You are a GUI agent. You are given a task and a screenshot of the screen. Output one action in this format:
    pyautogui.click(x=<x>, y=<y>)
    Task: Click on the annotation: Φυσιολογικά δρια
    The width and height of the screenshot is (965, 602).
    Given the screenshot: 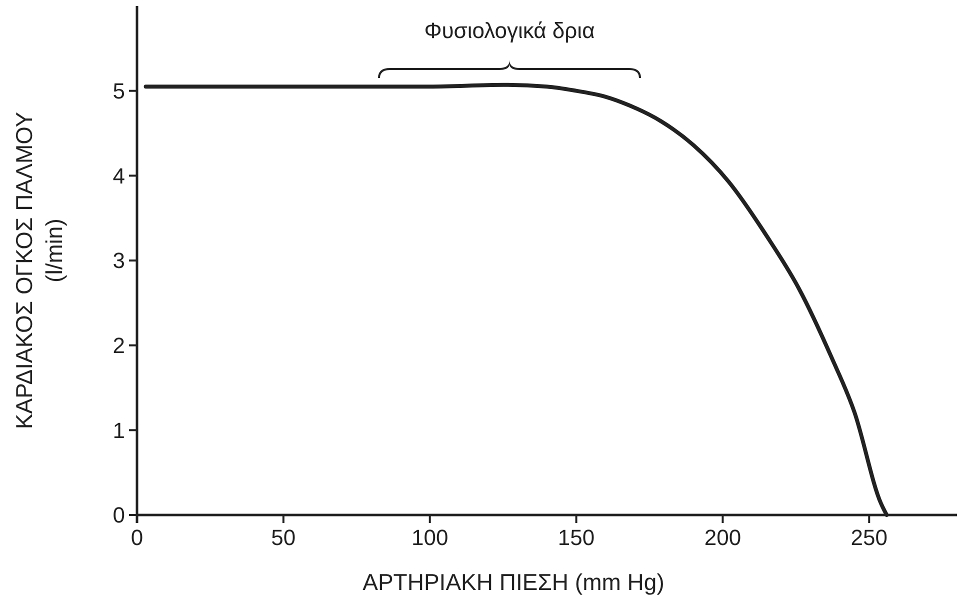 What is the action you would take?
    pyautogui.click(x=510, y=30)
    